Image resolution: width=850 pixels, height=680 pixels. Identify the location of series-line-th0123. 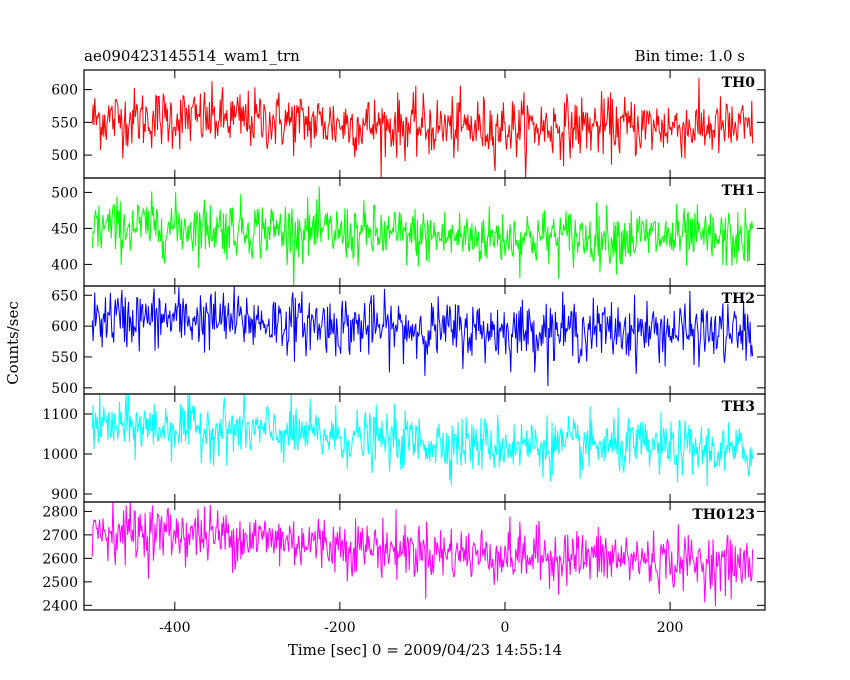
(422, 554).